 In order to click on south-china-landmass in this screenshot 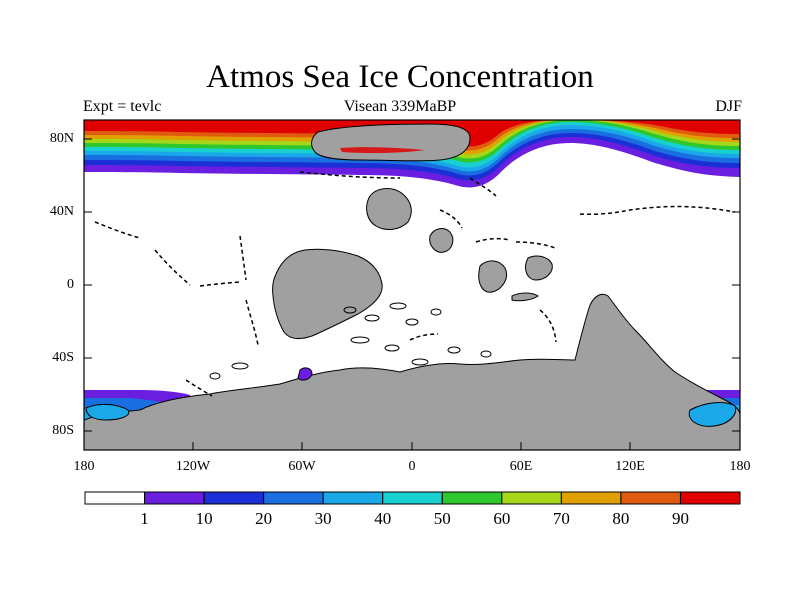, I will do `click(492, 276)`.